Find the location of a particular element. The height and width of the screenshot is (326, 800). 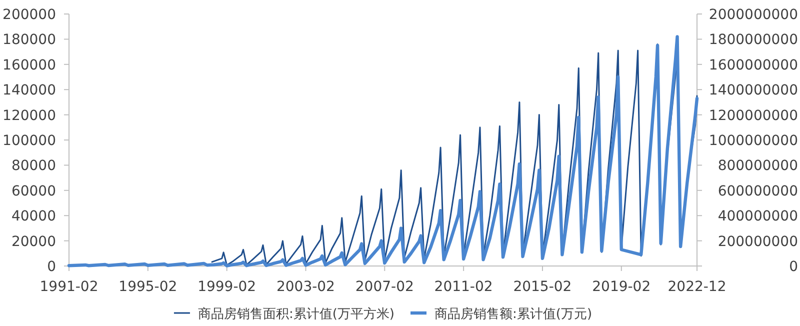

y2-tick-label: 400000000 is located at coordinates (758, 216).